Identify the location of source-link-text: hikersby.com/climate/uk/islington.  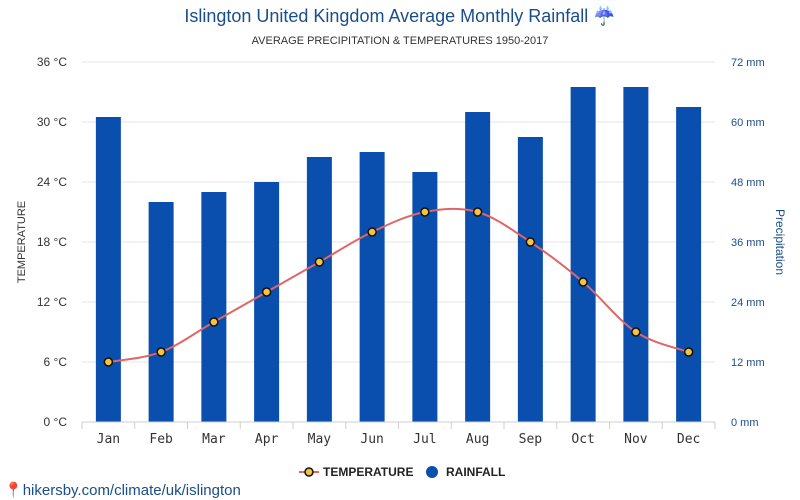
(131, 490).